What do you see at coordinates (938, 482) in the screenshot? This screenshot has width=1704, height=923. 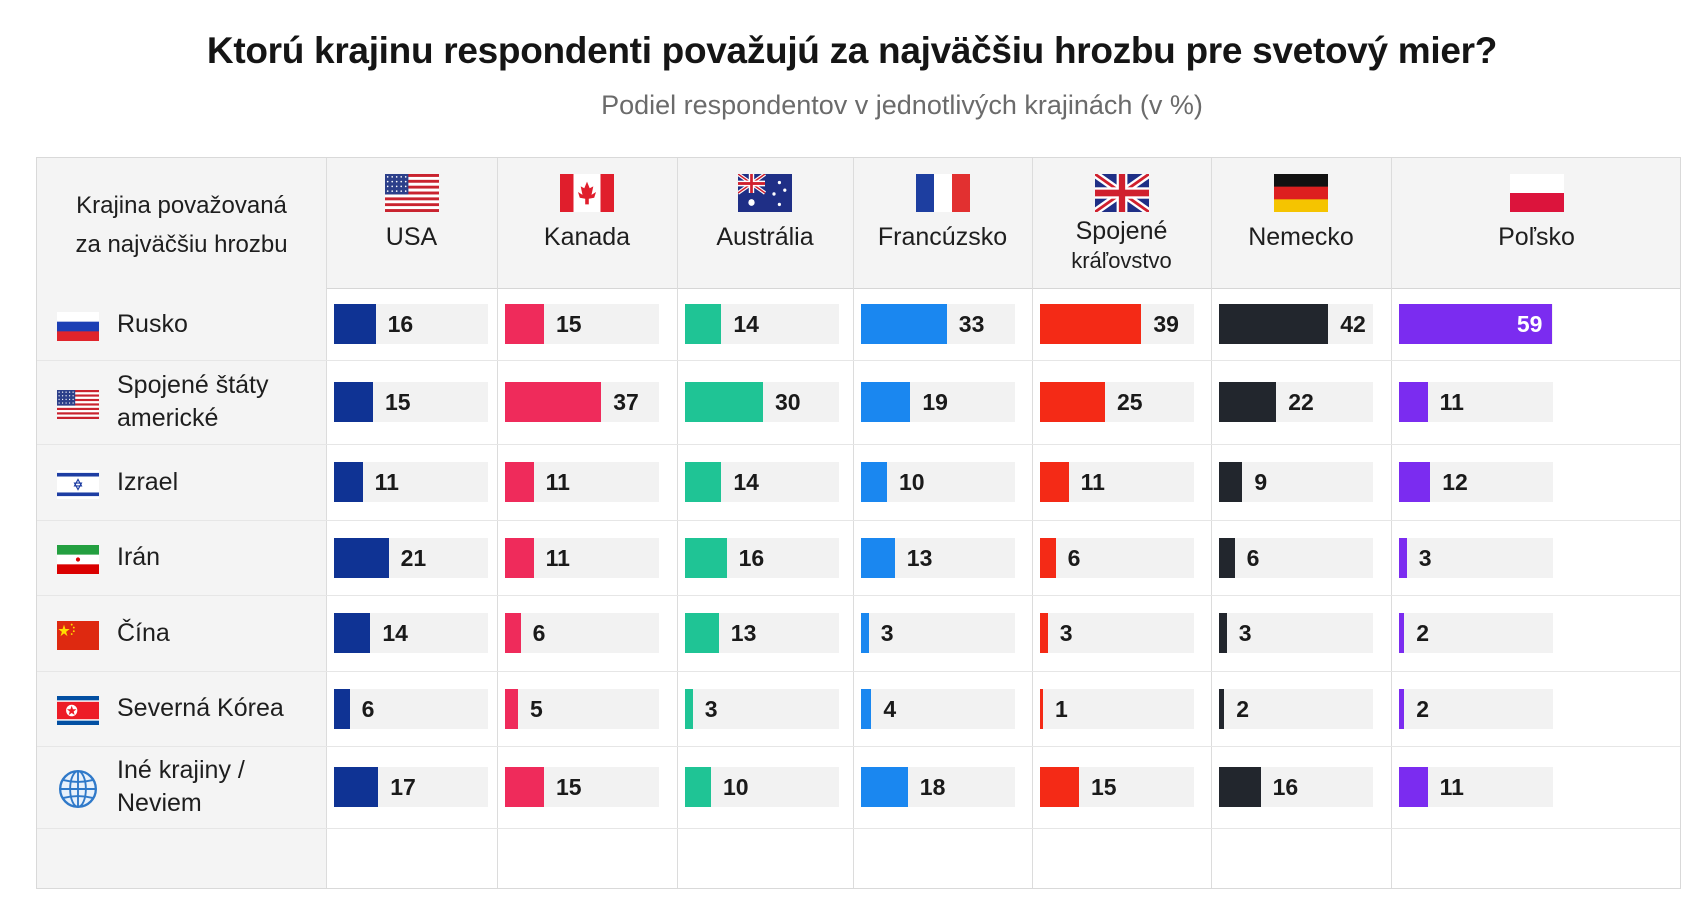 I see `bar-track: 10` at bounding box center [938, 482].